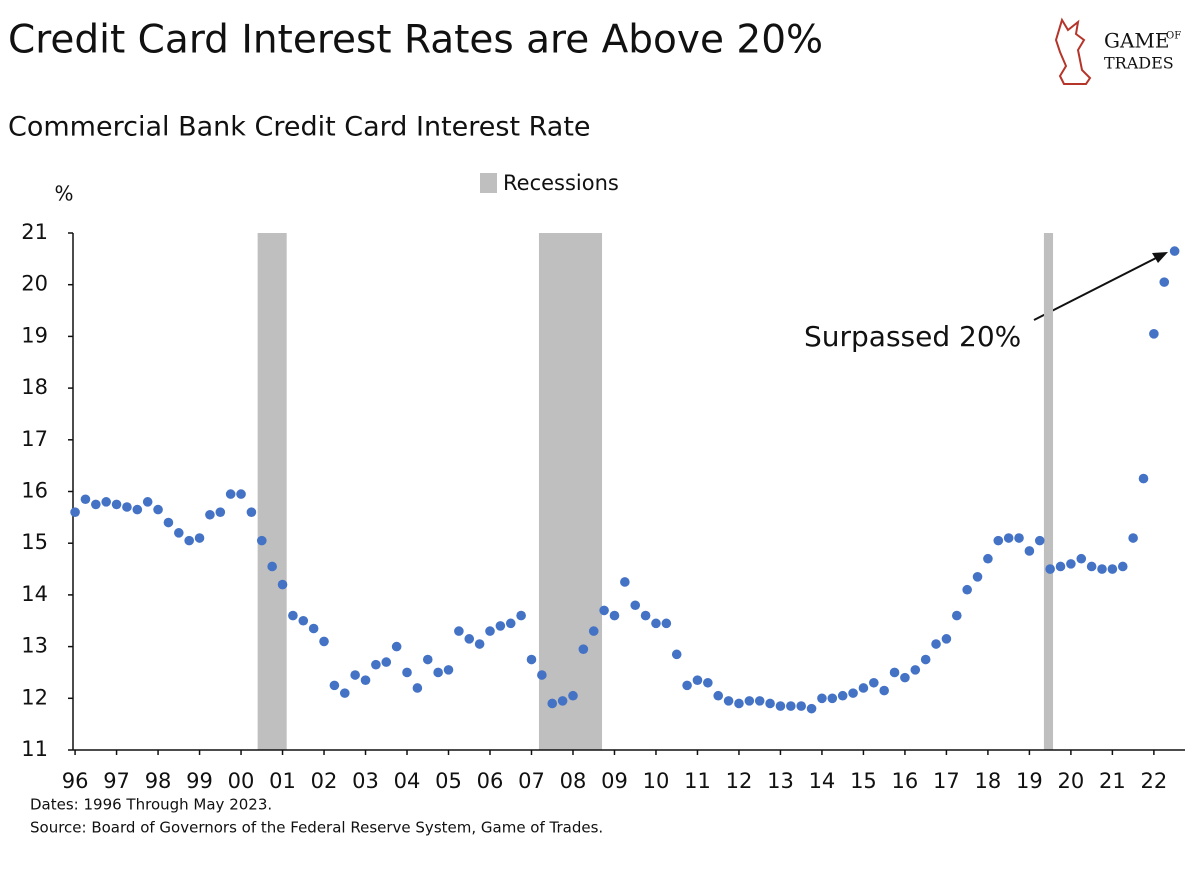 This screenshot has height=871, width=1200. Describe the element at coordinates (34, 594) in the screenshot. I see `y-tick-label: 14` at that location.